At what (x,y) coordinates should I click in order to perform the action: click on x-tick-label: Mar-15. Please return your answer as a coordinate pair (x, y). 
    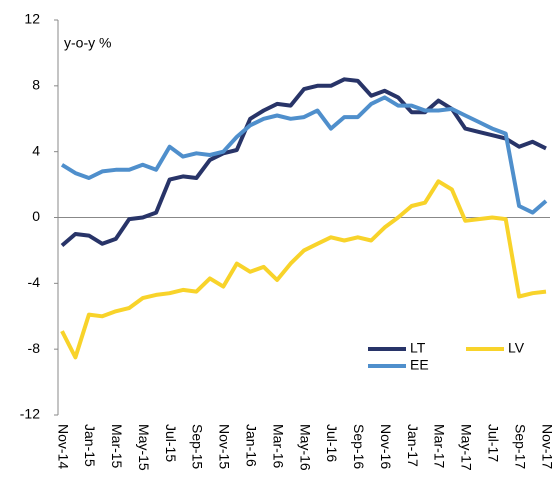
    Looking at the image, I should click on (117, 446).